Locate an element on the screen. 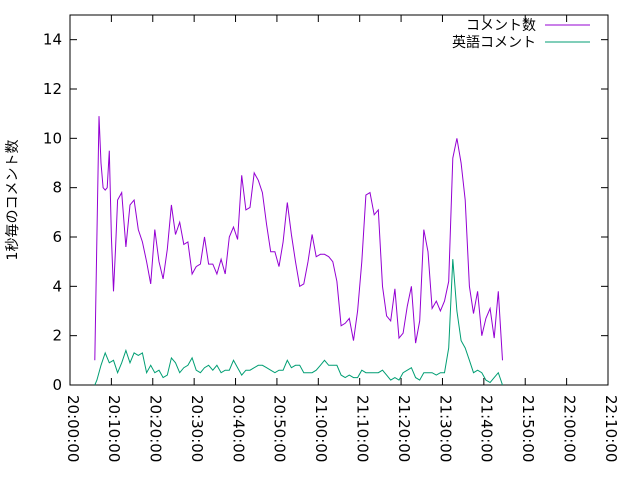 The image size is (640, 480). x-tick-label: 21:20:00 is located at coordinates (404, 428).